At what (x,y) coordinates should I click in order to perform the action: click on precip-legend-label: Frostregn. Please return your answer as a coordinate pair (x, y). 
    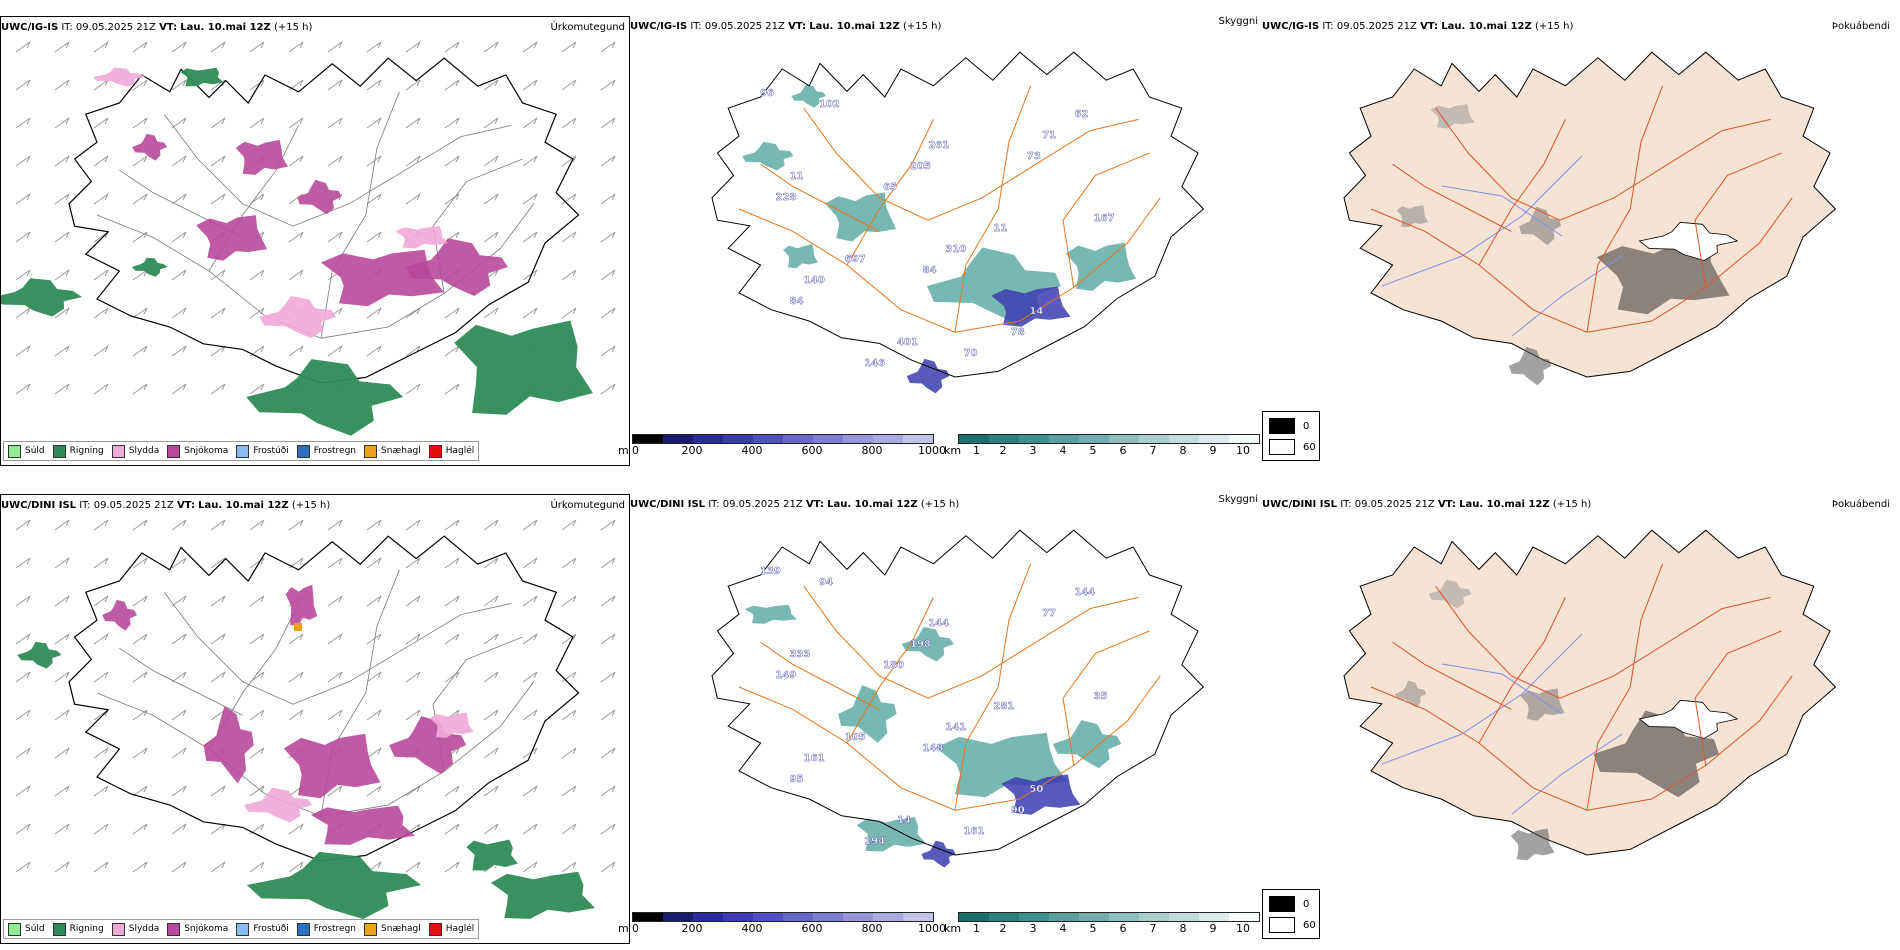
    Looking at the image, I should click on (335, 929).